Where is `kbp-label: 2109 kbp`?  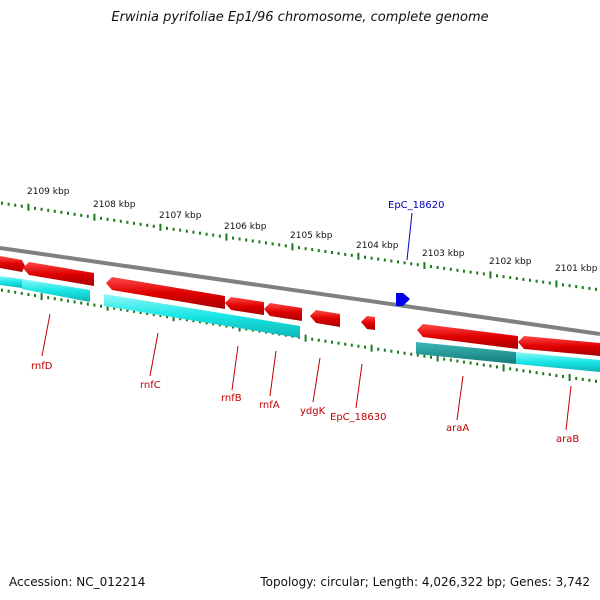
kbp-label: 2109 kbp is located at coordinates (48, 192).